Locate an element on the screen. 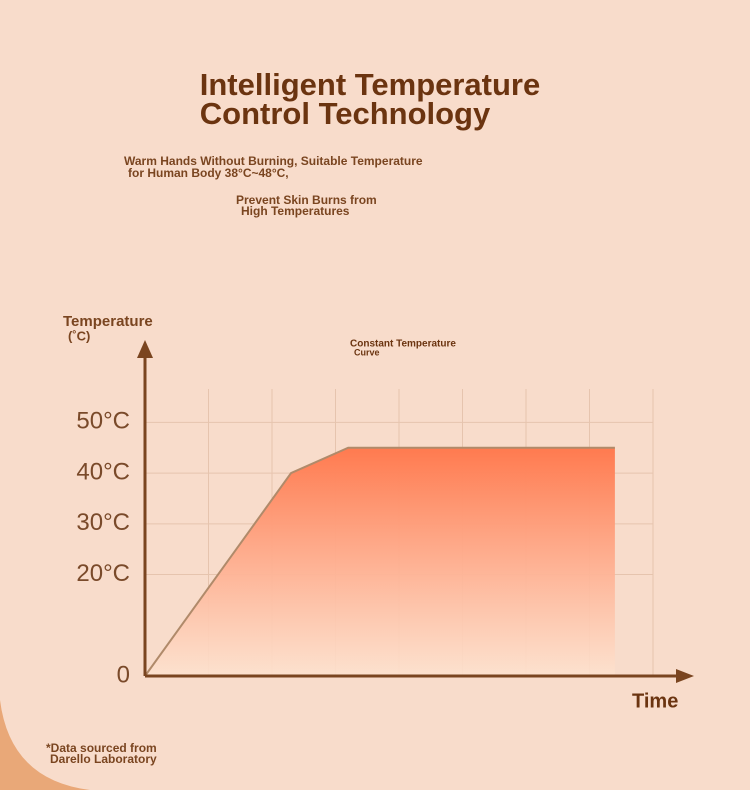  y-axis-arrow is located at coordinates (145, 349).